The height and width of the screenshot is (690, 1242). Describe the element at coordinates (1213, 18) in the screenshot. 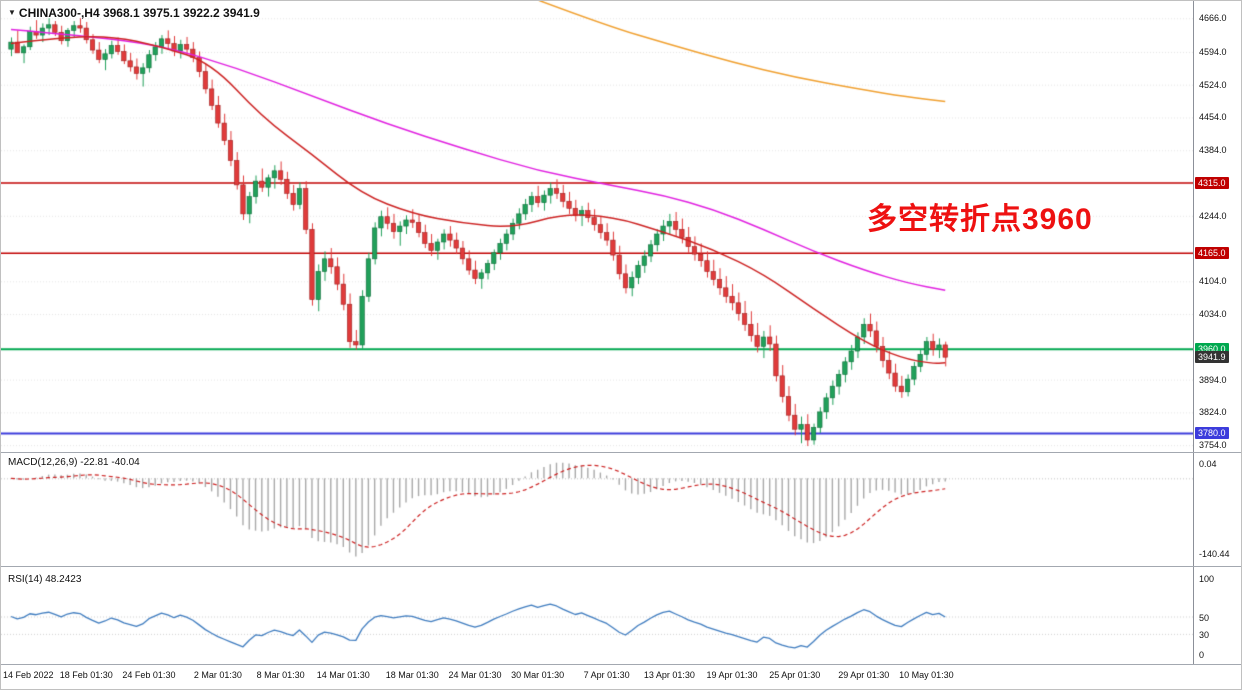

I see `price-label: 4666.0` at that location.